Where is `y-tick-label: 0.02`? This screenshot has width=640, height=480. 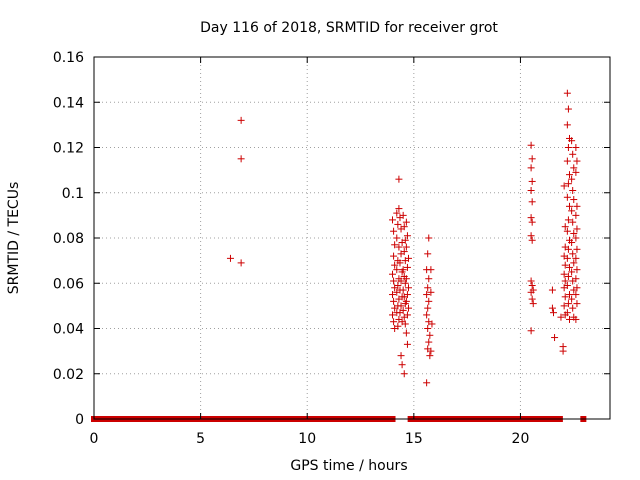 y-tick-label: 0.02 is located at coordinates (68, 375).